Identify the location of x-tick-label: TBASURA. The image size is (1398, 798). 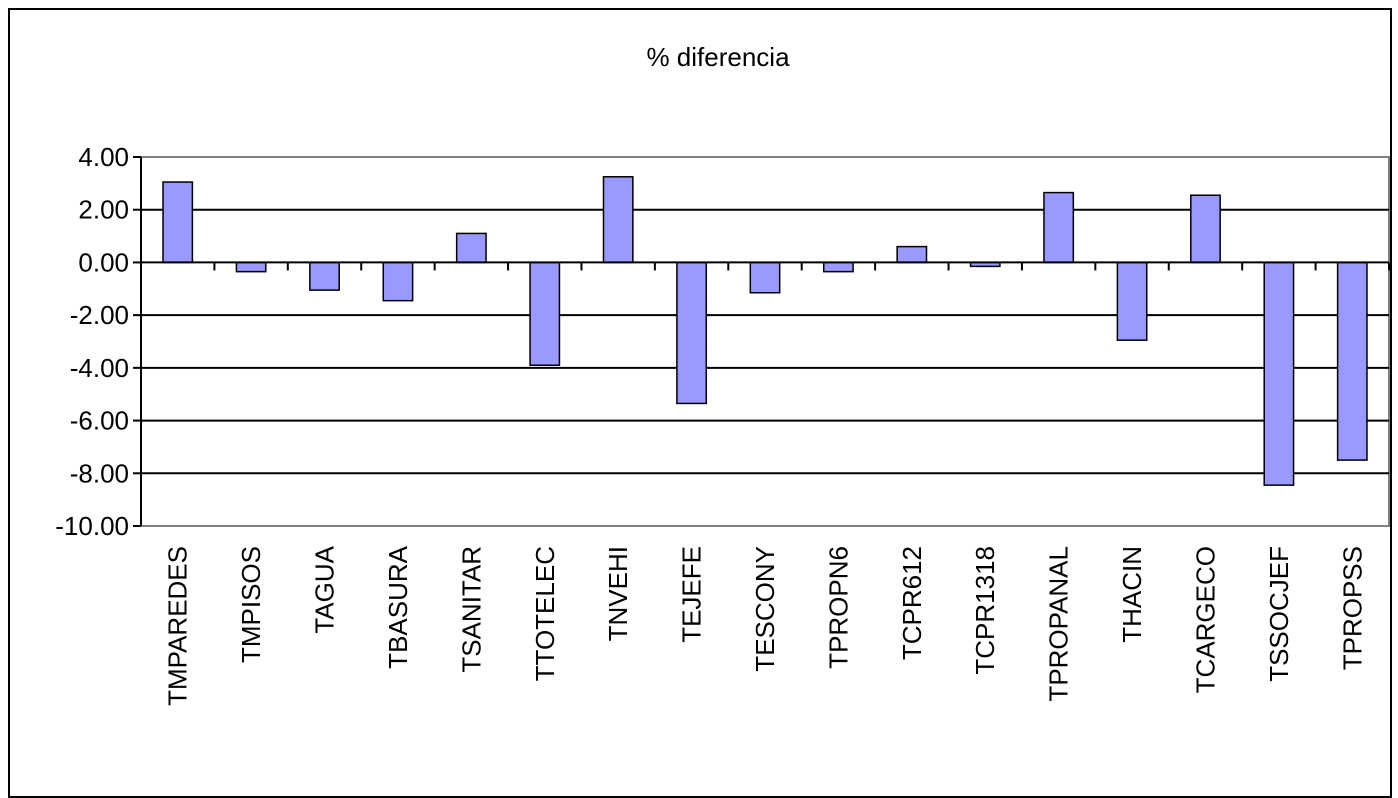
(398, 606).